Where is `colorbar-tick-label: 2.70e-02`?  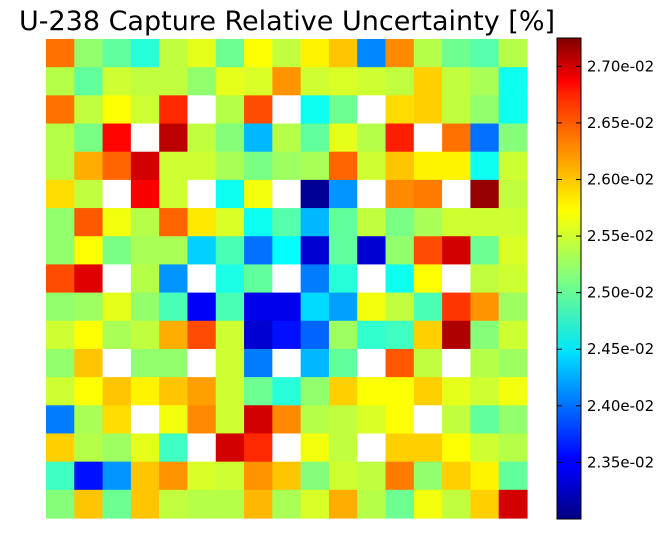
colorbar-tick-label: 2.70e-02 is located at coordinates (620, 66).